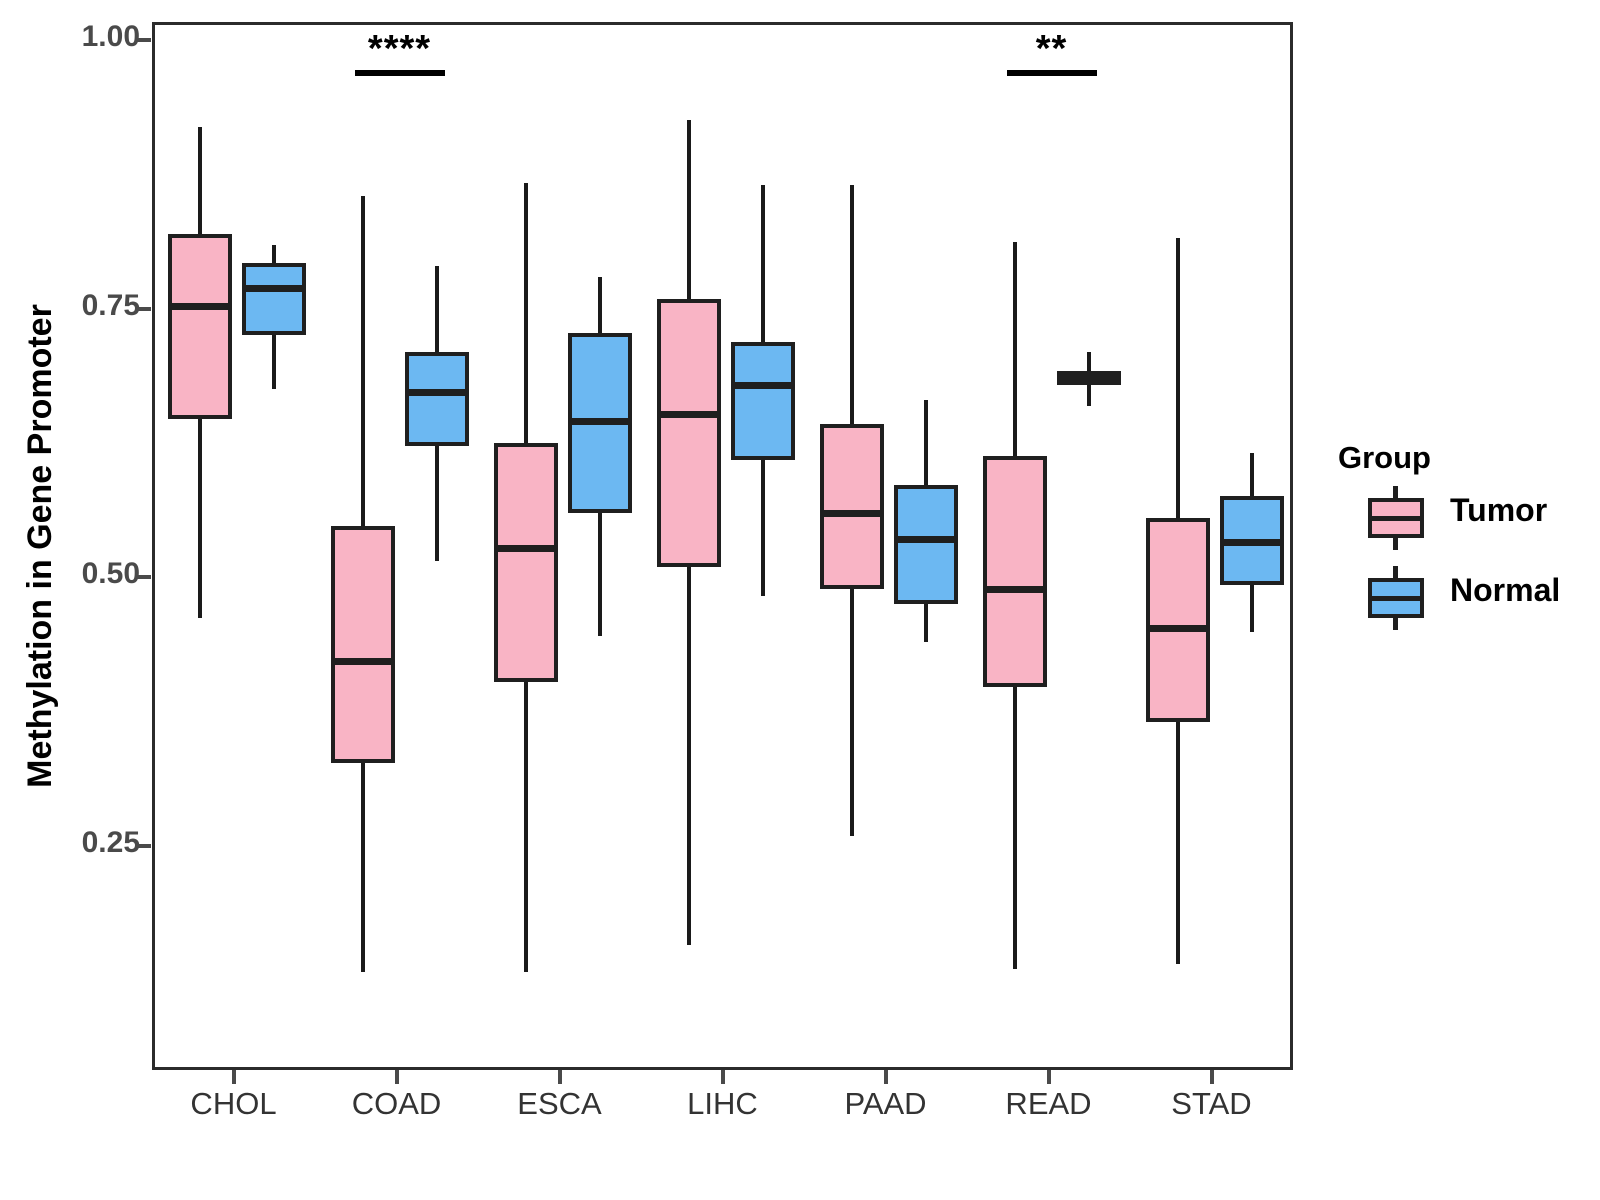 The height and width of the screenshot is (1200, 1600). Describe the element at coordinates (1395, 543) in the screenshot. I see `legend-whisker-tumor-low` at that location.